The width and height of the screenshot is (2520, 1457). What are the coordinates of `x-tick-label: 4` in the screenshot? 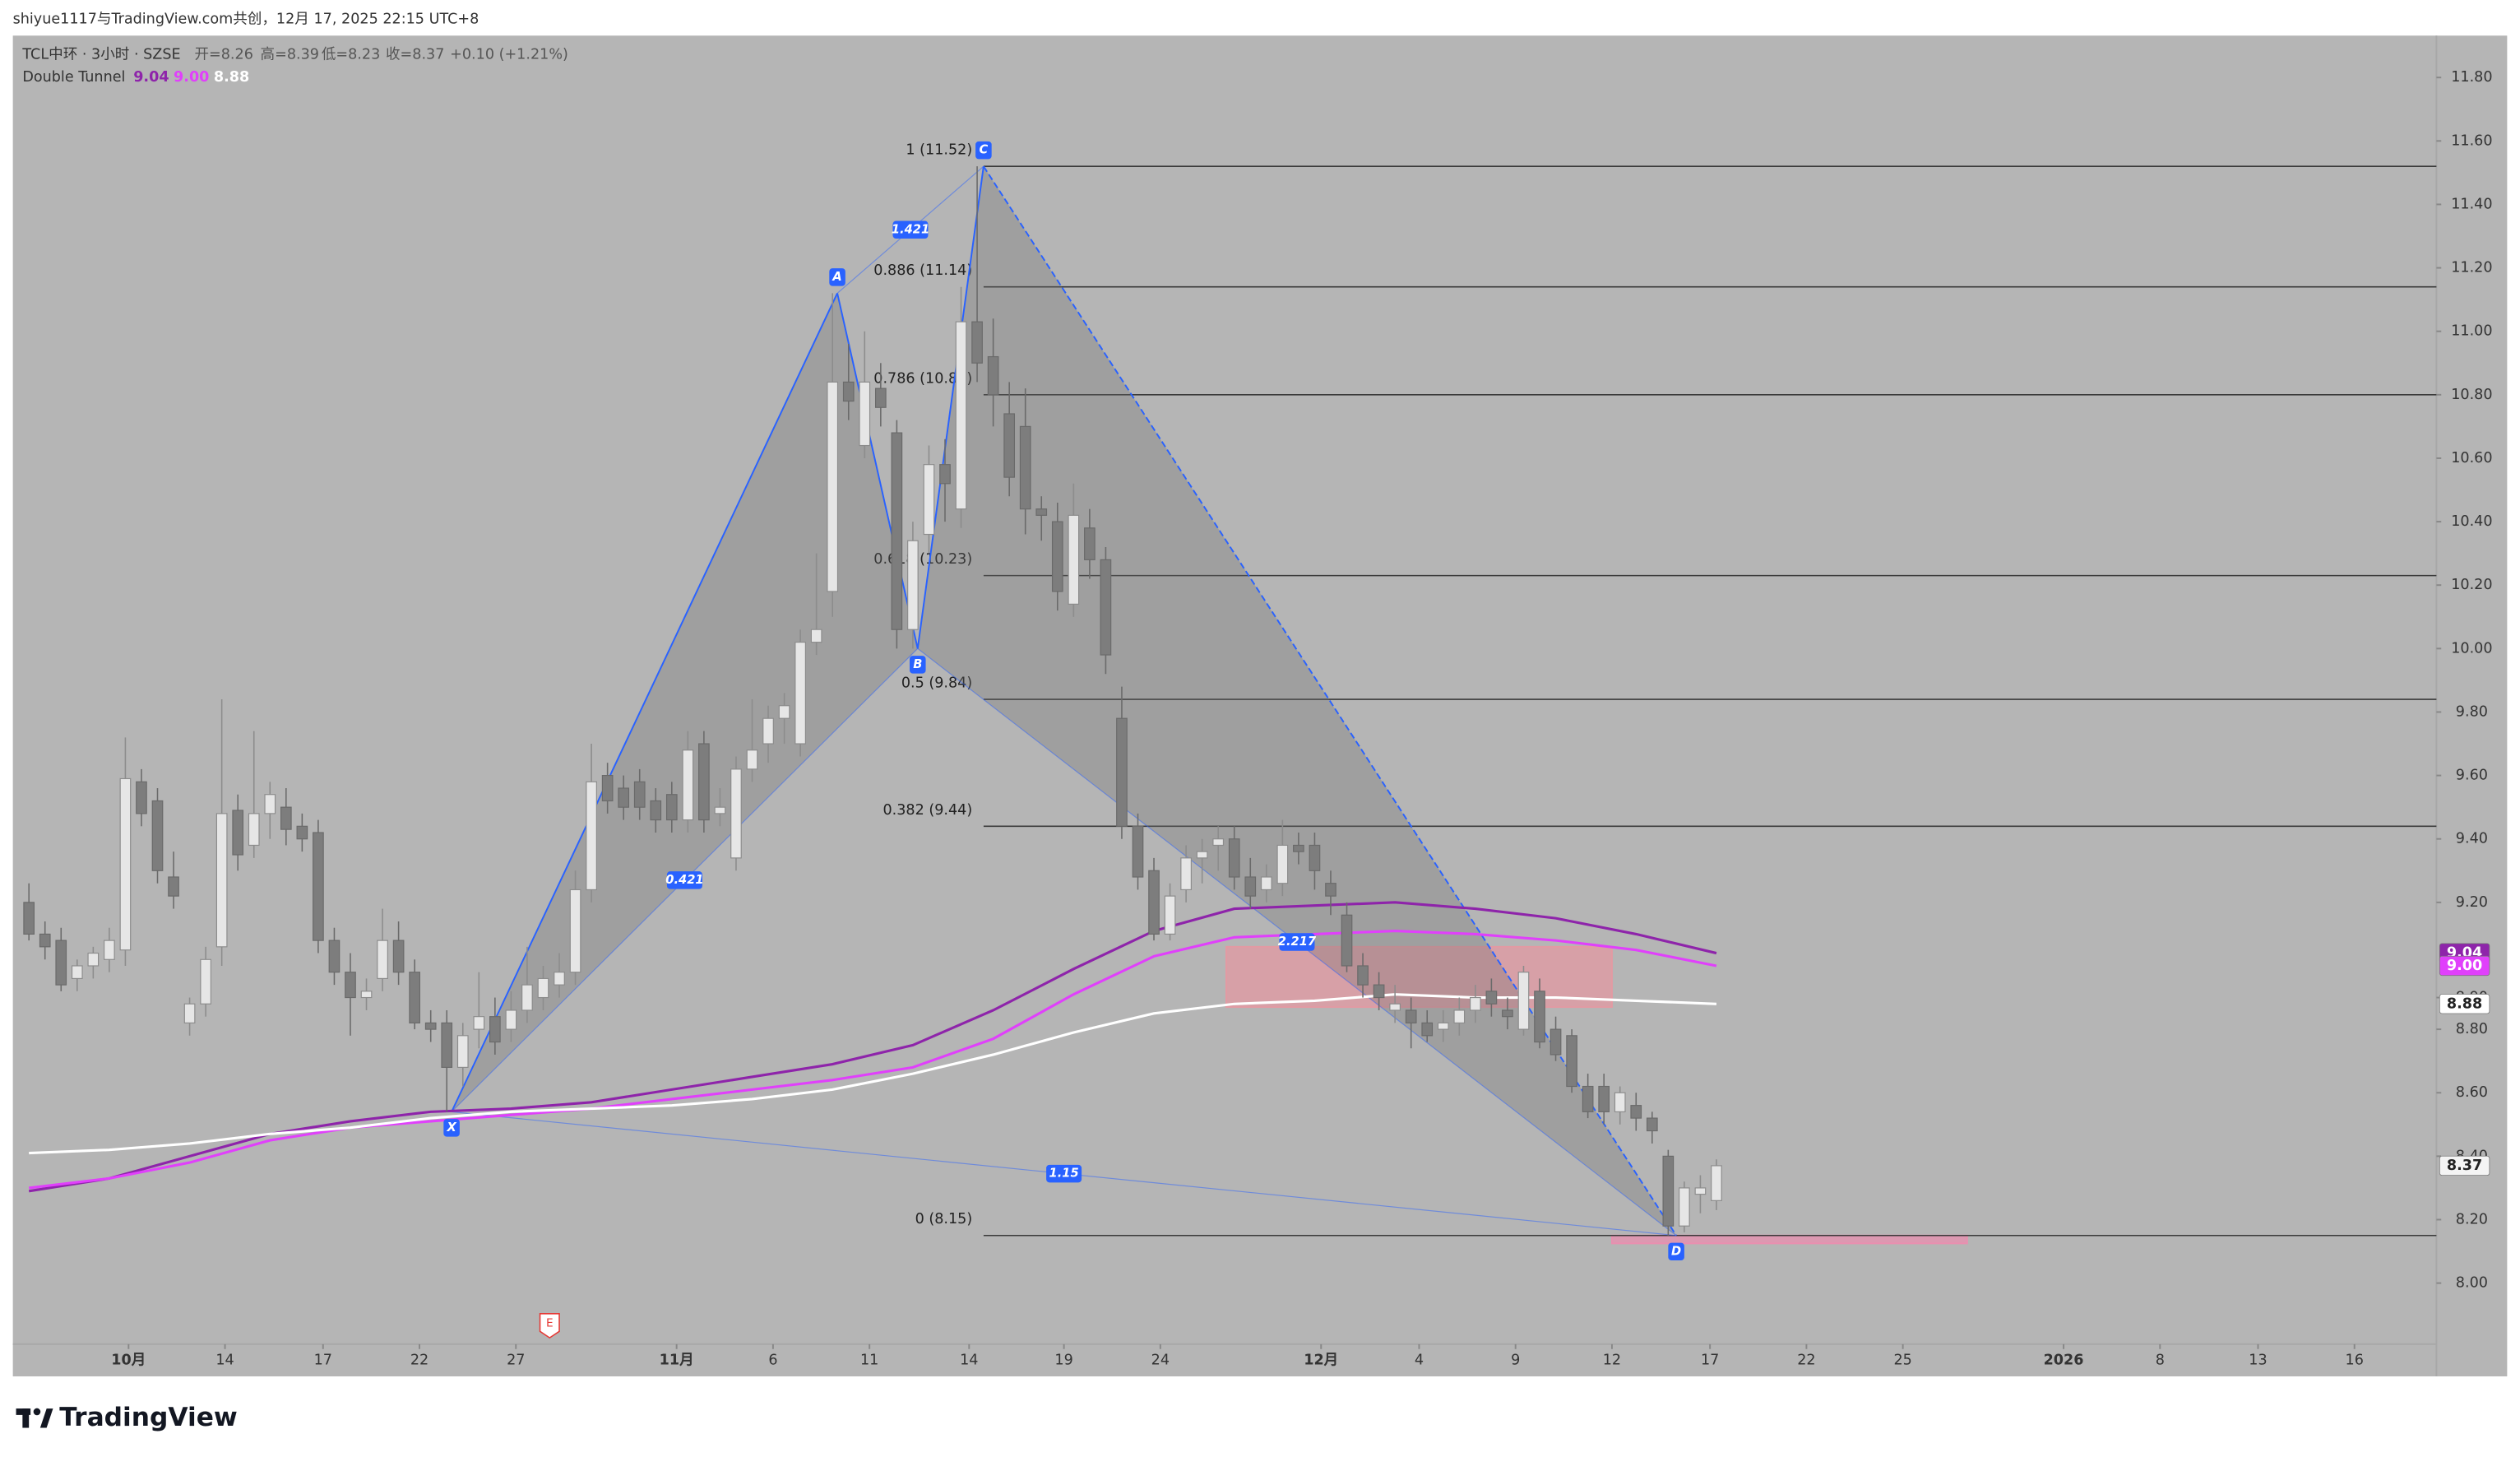 It's located at (1419, 1360).